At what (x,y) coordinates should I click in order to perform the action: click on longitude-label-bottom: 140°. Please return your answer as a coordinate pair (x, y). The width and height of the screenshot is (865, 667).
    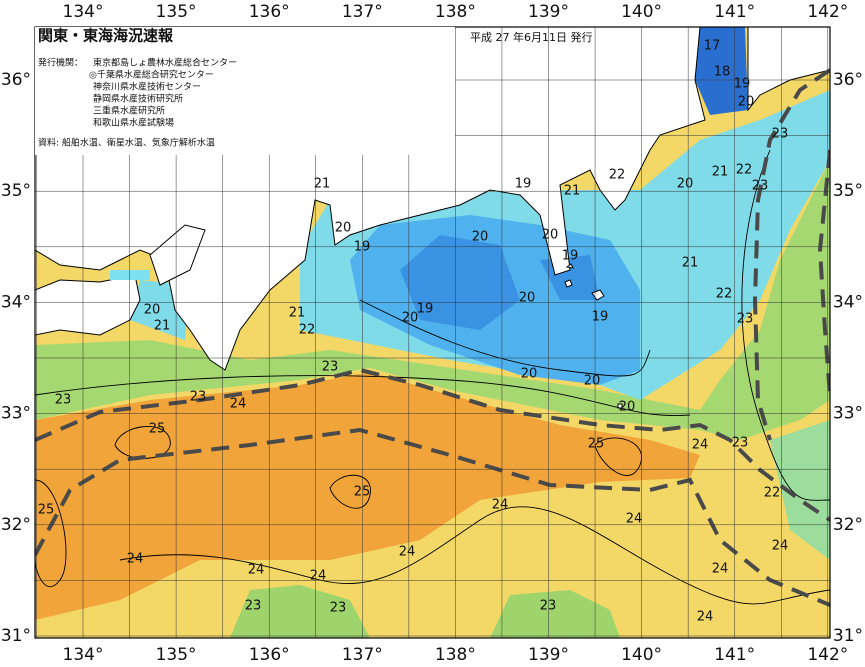
    Looking at the image, I should click on (641, 655).